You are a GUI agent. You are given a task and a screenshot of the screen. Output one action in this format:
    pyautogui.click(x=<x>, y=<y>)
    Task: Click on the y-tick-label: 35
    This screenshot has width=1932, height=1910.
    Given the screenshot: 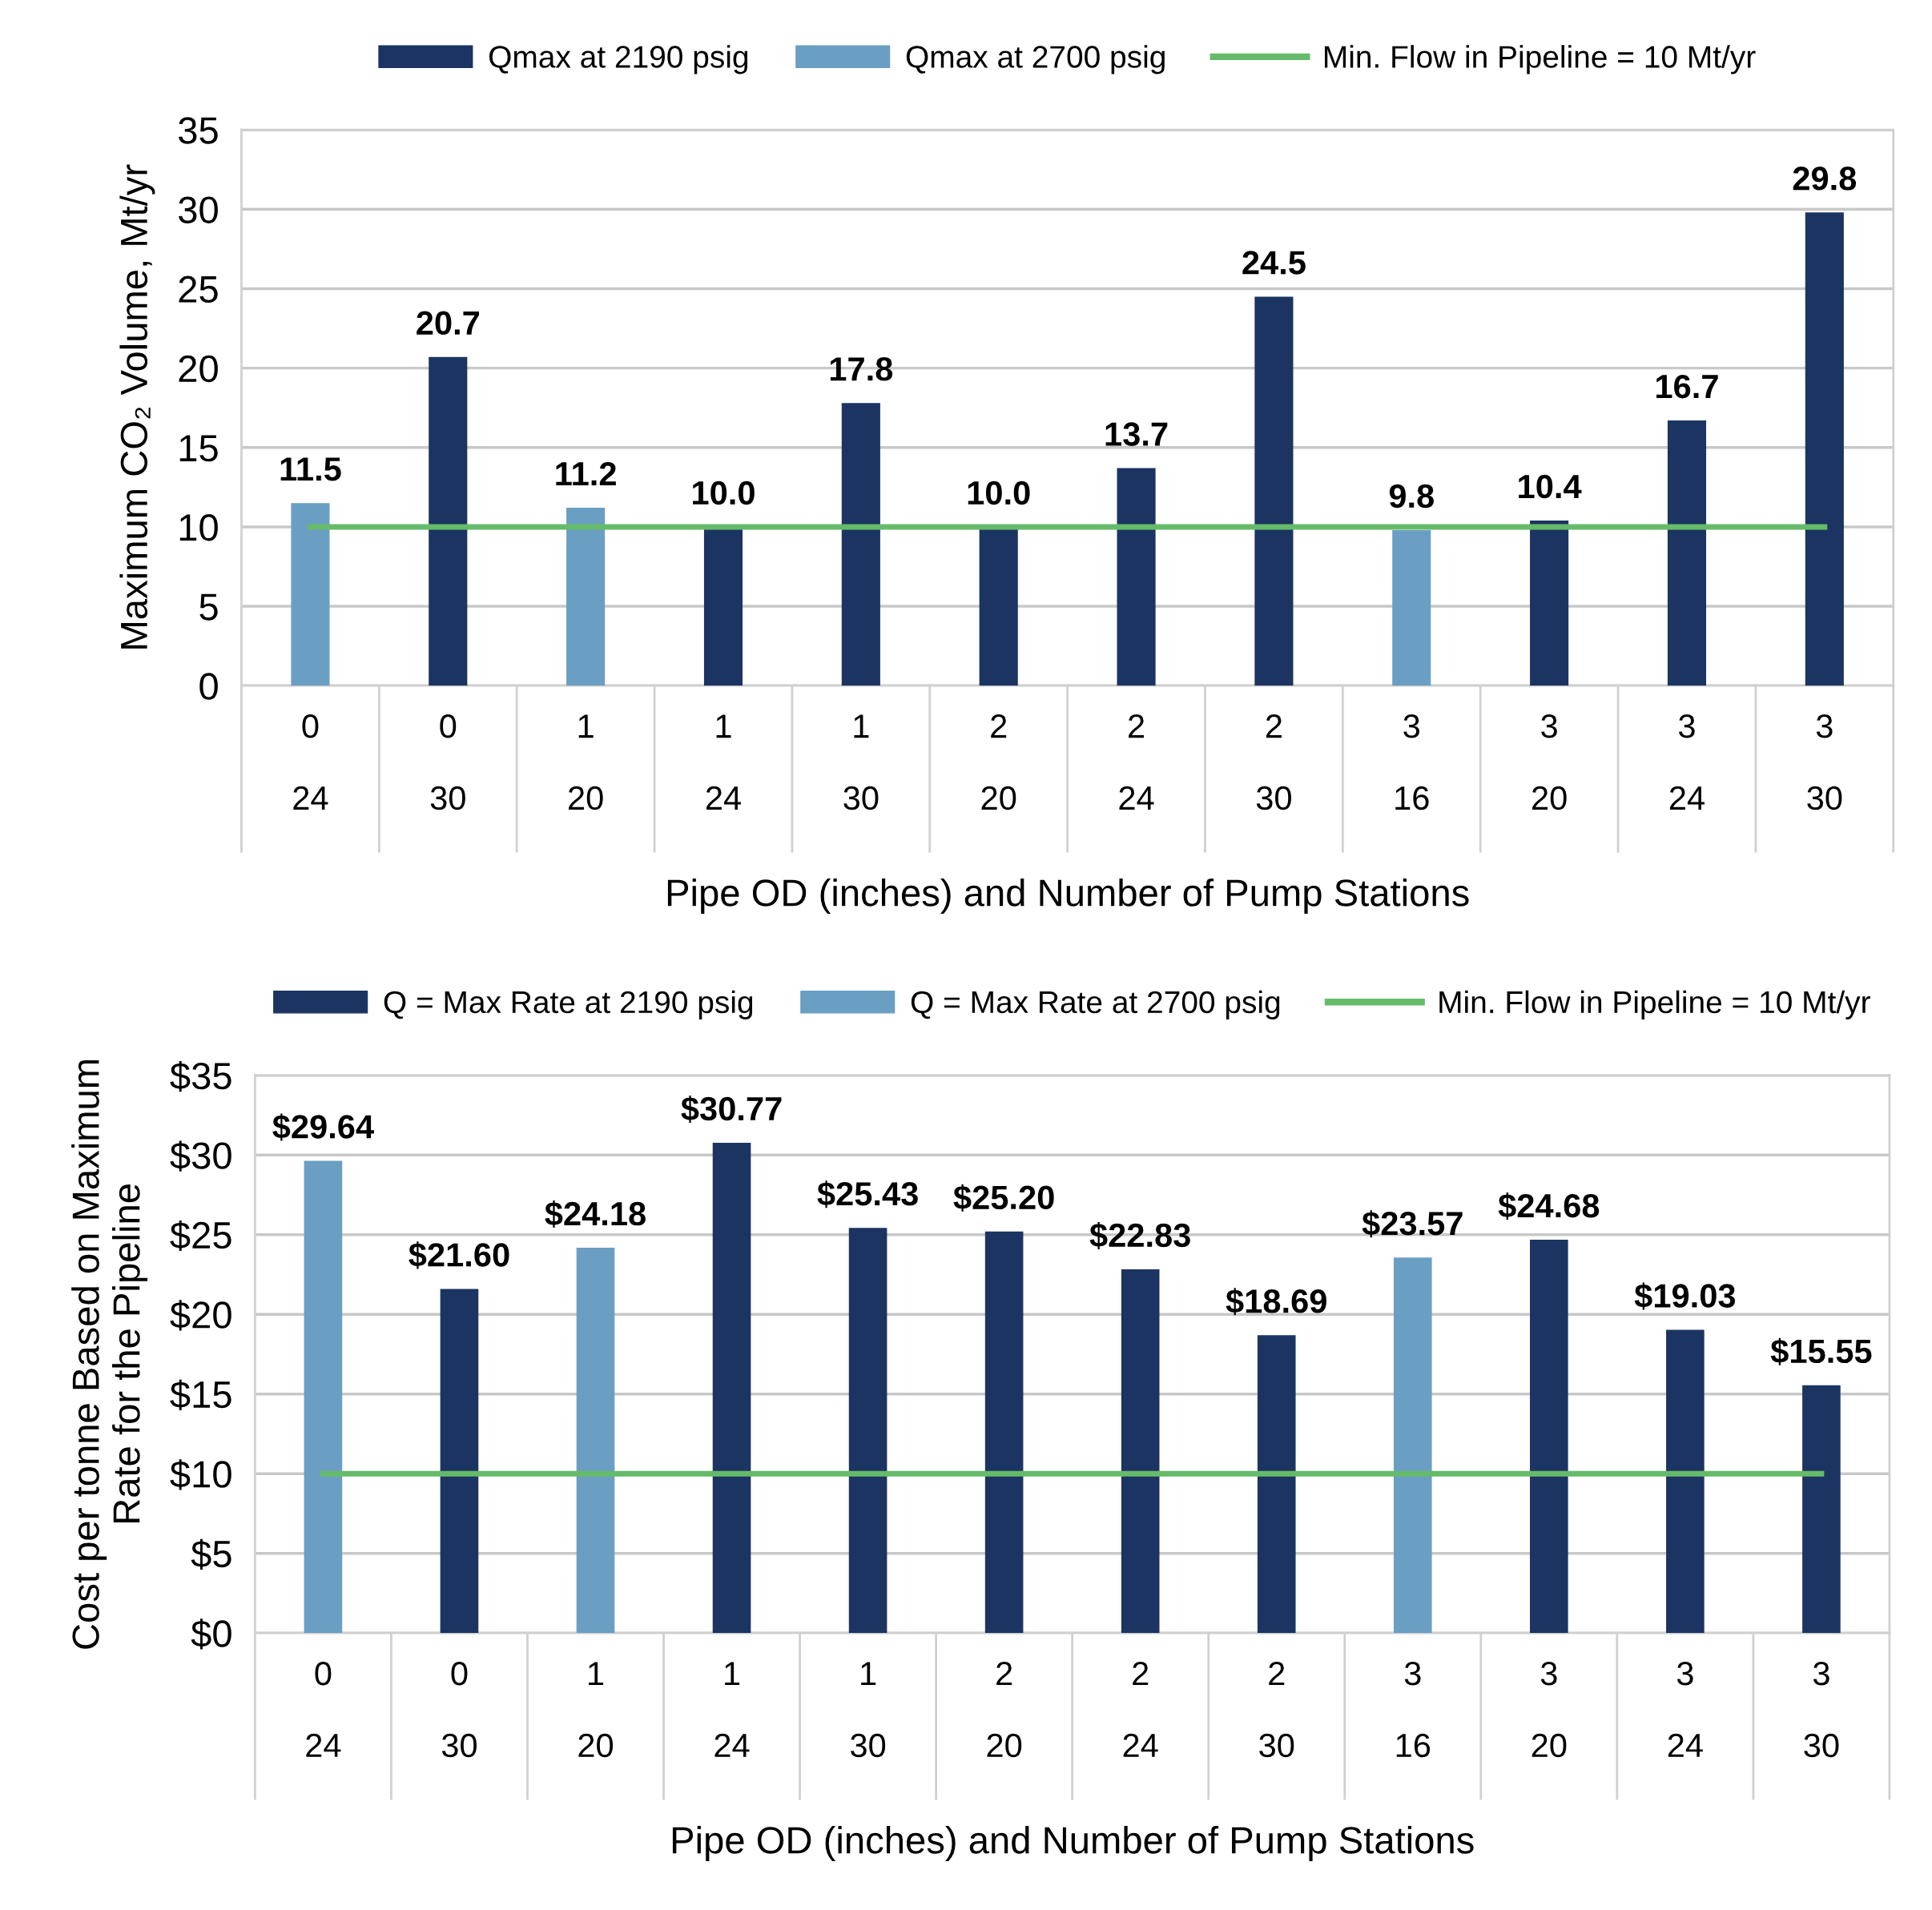 What is the action you would take?
    pyautogui.click(x=199, y=130)
    